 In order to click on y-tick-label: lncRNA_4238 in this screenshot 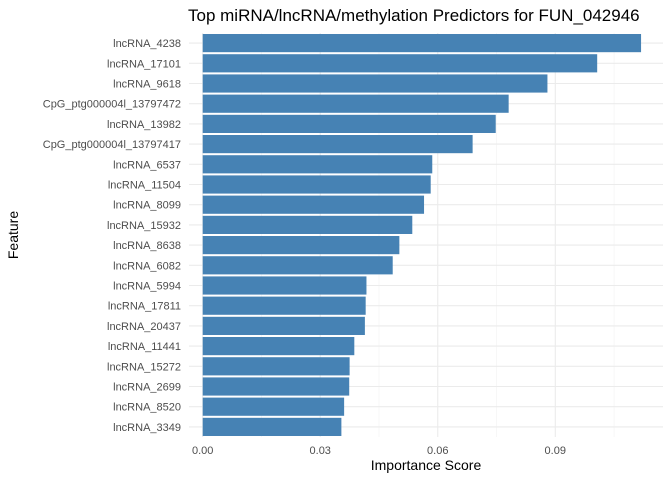, I will do `click(147, 44)`.